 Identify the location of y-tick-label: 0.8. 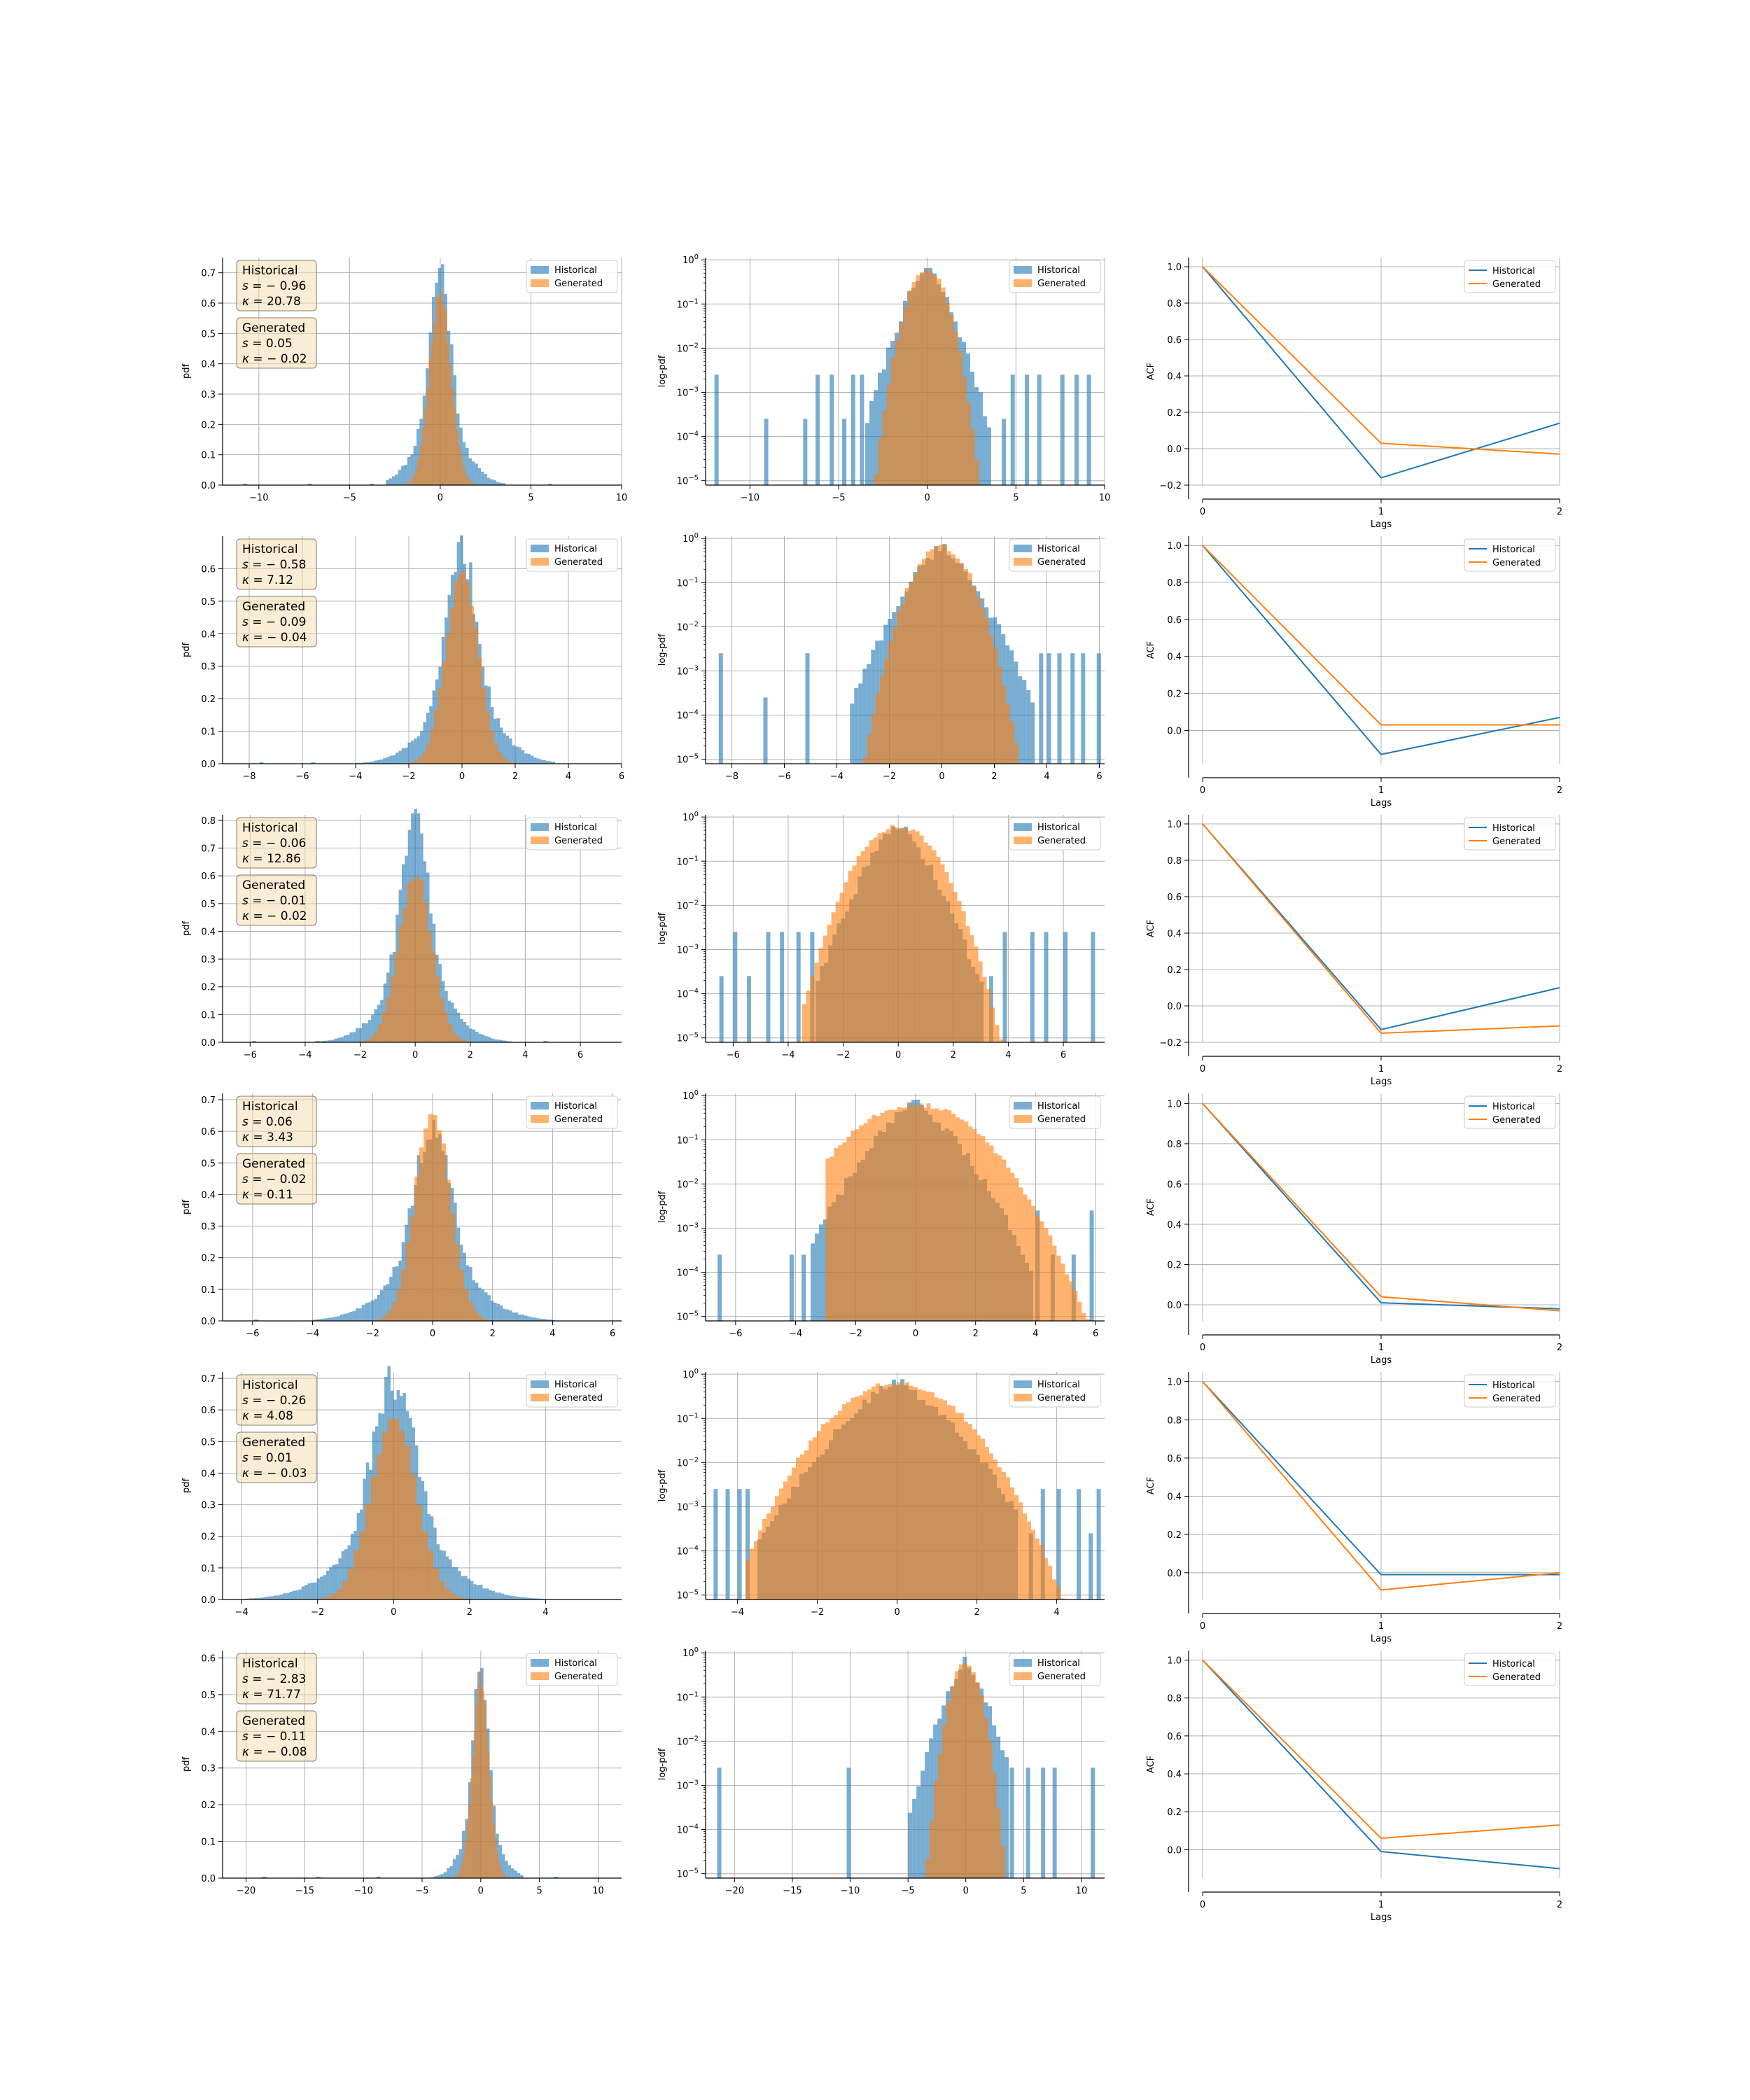
(1174, 1145).